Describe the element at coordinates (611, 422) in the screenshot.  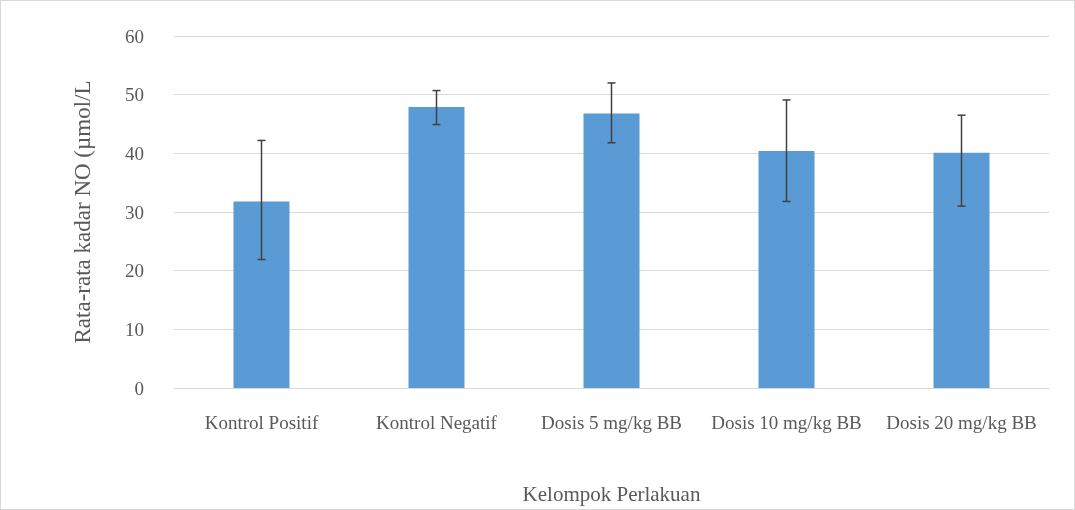
I see `x-tick-label: Dosis 5 mg/kg BB` at that location.